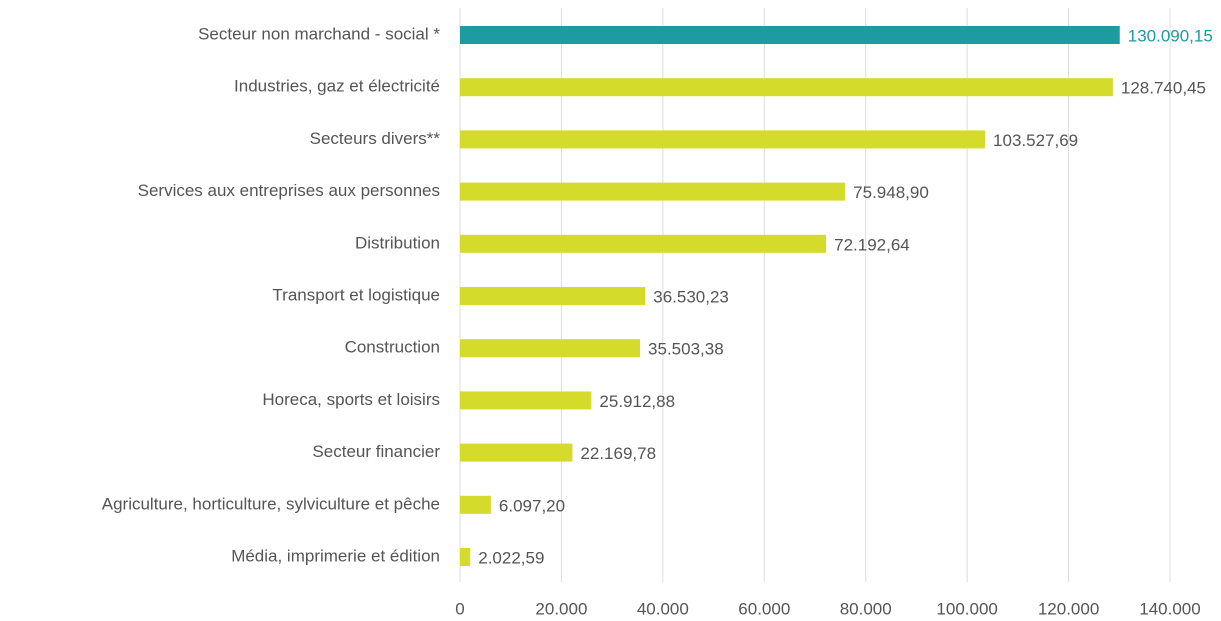 This screenshot has height=621, width=1221. I want to click on y-tick-label: Secteurs divers**, so click(375, 138).